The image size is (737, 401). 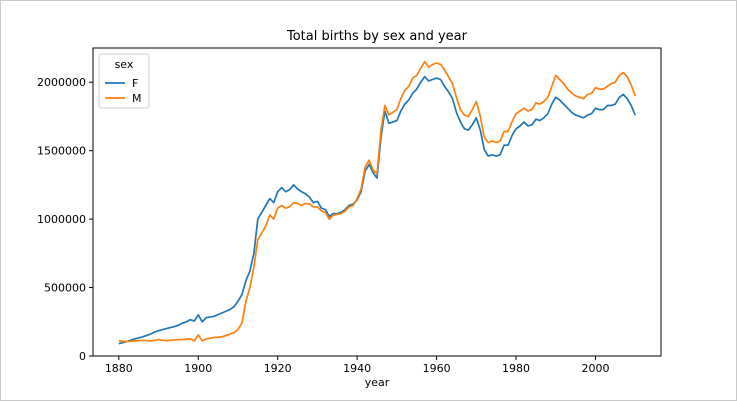 I want to click on legend-label-M: M, so click(x=137, y=98).